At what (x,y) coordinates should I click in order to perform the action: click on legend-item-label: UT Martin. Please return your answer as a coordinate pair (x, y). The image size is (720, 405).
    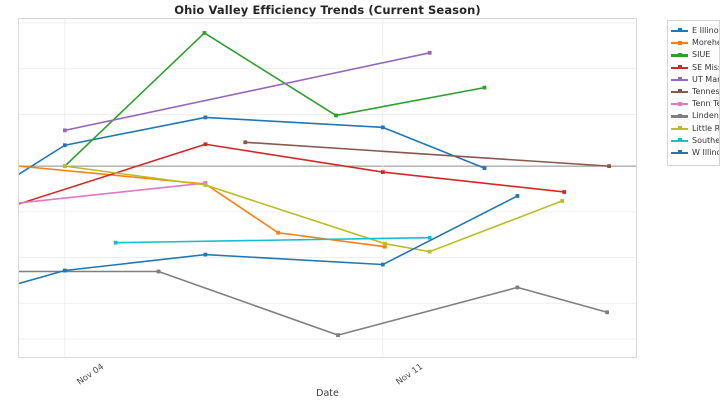
    Looking at the image, I should click on (705, 79).